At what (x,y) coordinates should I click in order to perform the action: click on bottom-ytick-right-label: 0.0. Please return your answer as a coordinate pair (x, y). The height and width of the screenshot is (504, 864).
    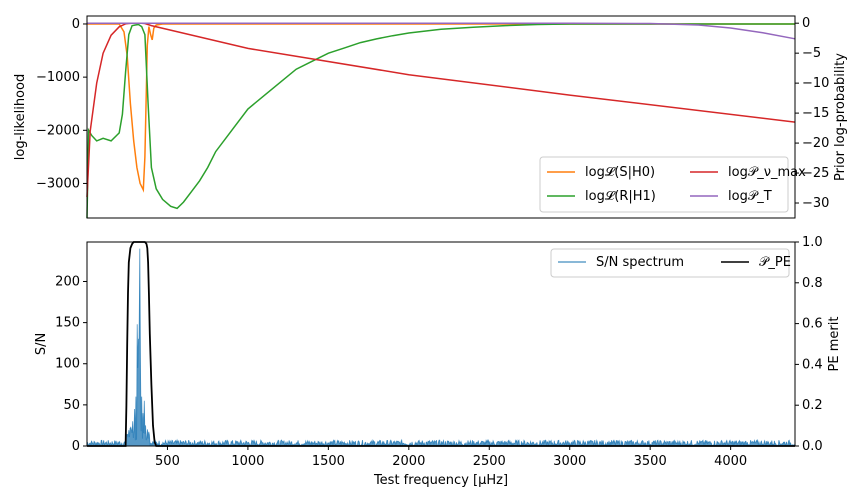
    Looking at the image, I should click on (812, 446).